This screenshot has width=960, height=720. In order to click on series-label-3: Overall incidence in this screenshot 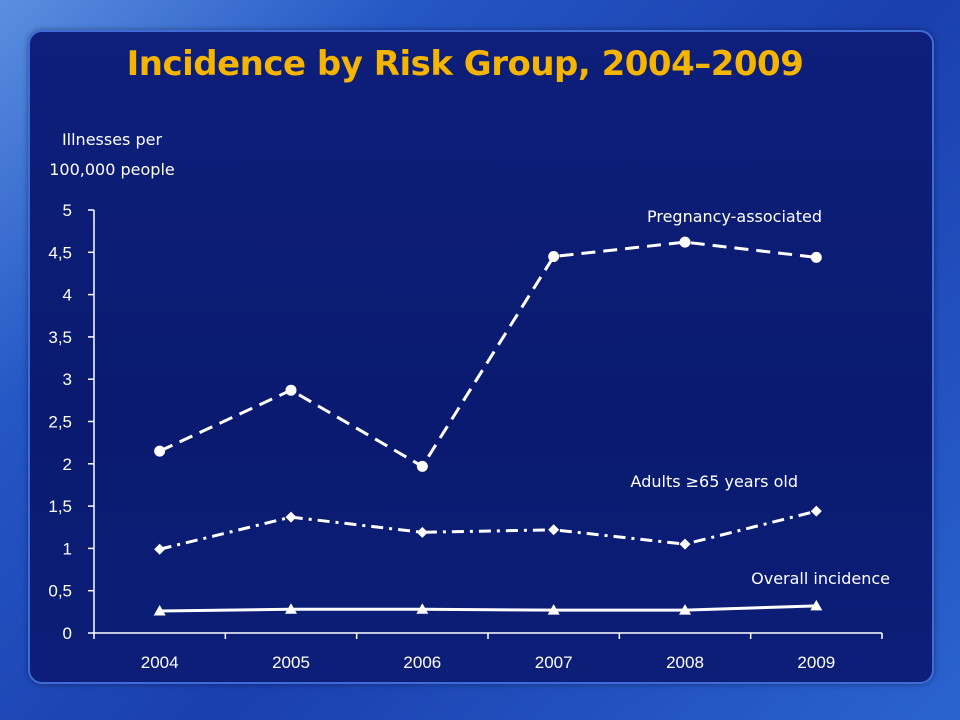, I will do `click(820, 578)`.